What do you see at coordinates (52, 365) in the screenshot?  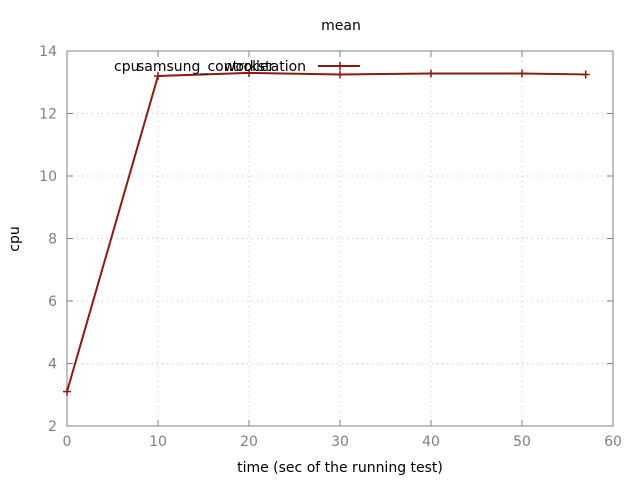 I see `y-tick-label: 4` at bounding box center [52, 365].